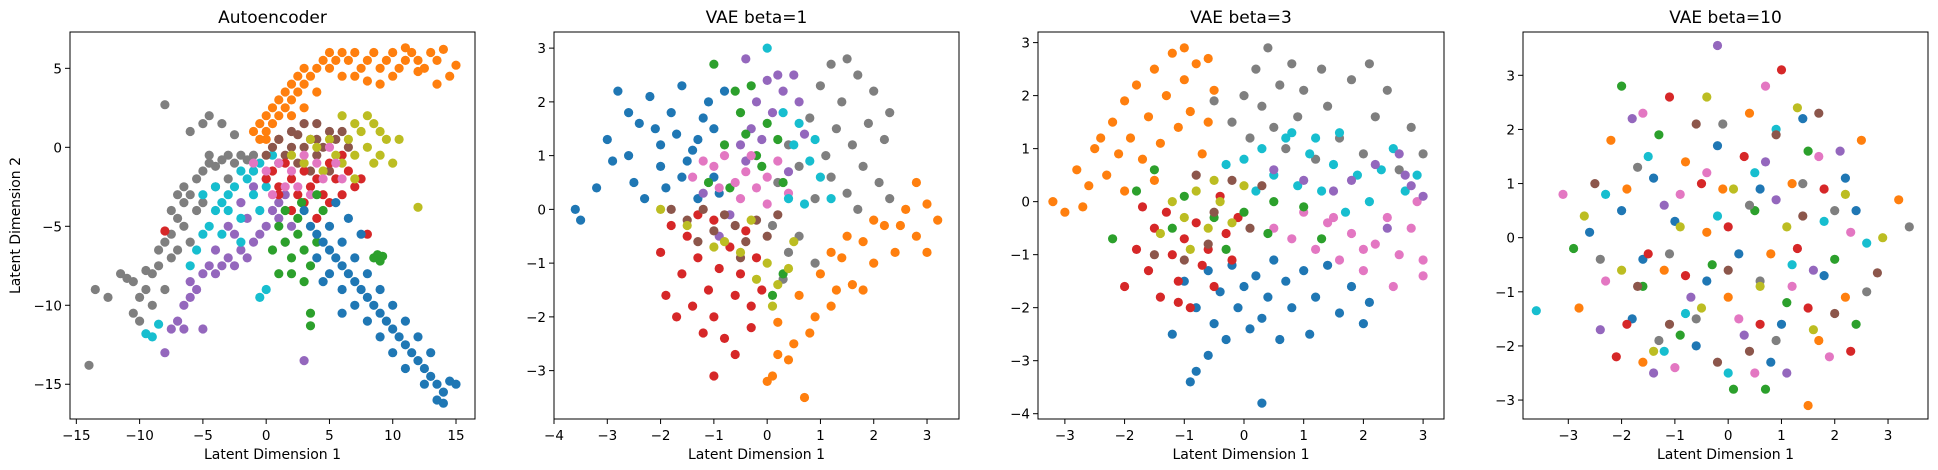 The height and width of the screenshot is (470, 1938). Describe the element at coordinates (329, 436) in the screenshot. I see `x-tick-label: 5` at that location.